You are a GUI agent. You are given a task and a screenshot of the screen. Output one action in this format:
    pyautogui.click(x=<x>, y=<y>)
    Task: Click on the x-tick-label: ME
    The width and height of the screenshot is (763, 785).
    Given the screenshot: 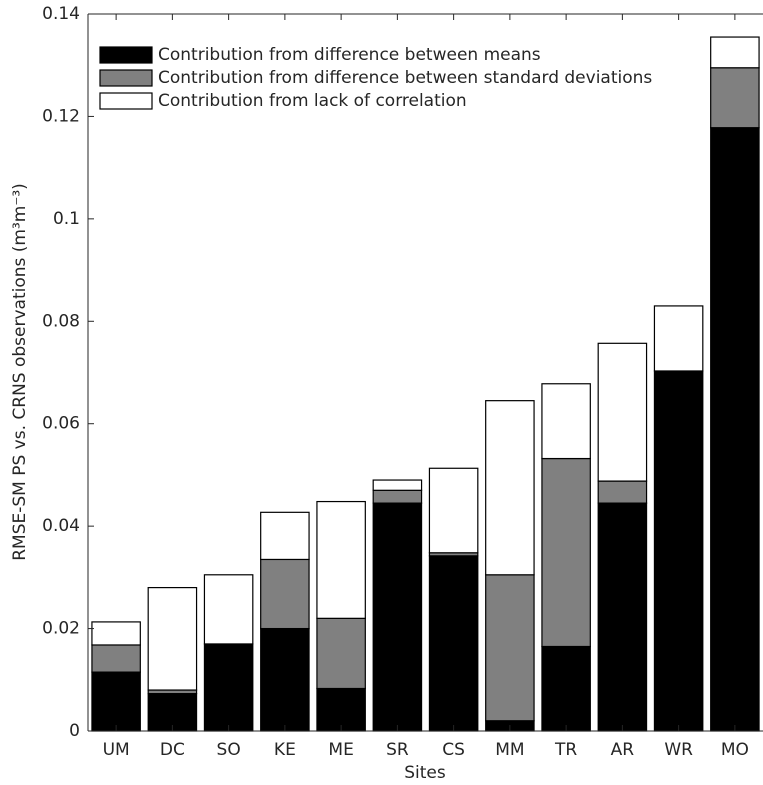 What is the action you would take?
    pyautogui.click(x=340, y=750)
    